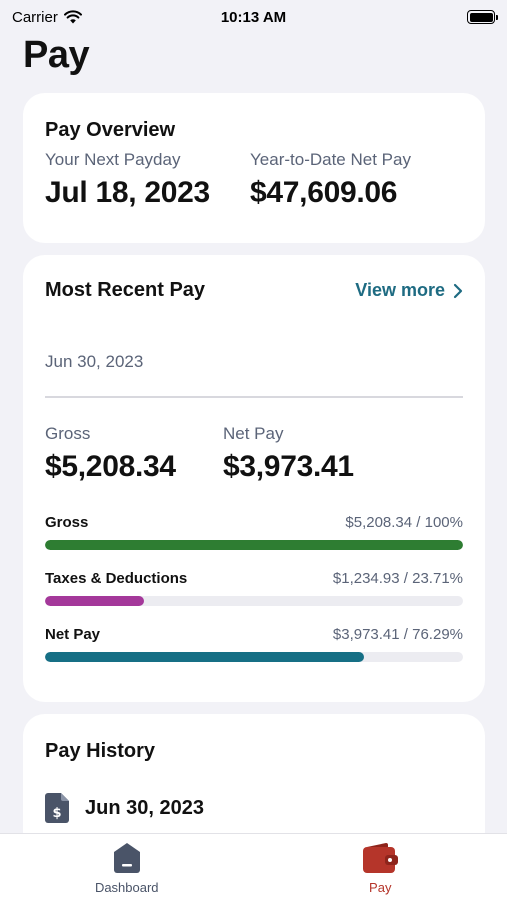 Image resolution: width=507 pixels, height=900 pixels. Describe the element at coordinates (127, 192) in the screenshot. I see `next-payday-value: Jul 18, 2023` at that location.